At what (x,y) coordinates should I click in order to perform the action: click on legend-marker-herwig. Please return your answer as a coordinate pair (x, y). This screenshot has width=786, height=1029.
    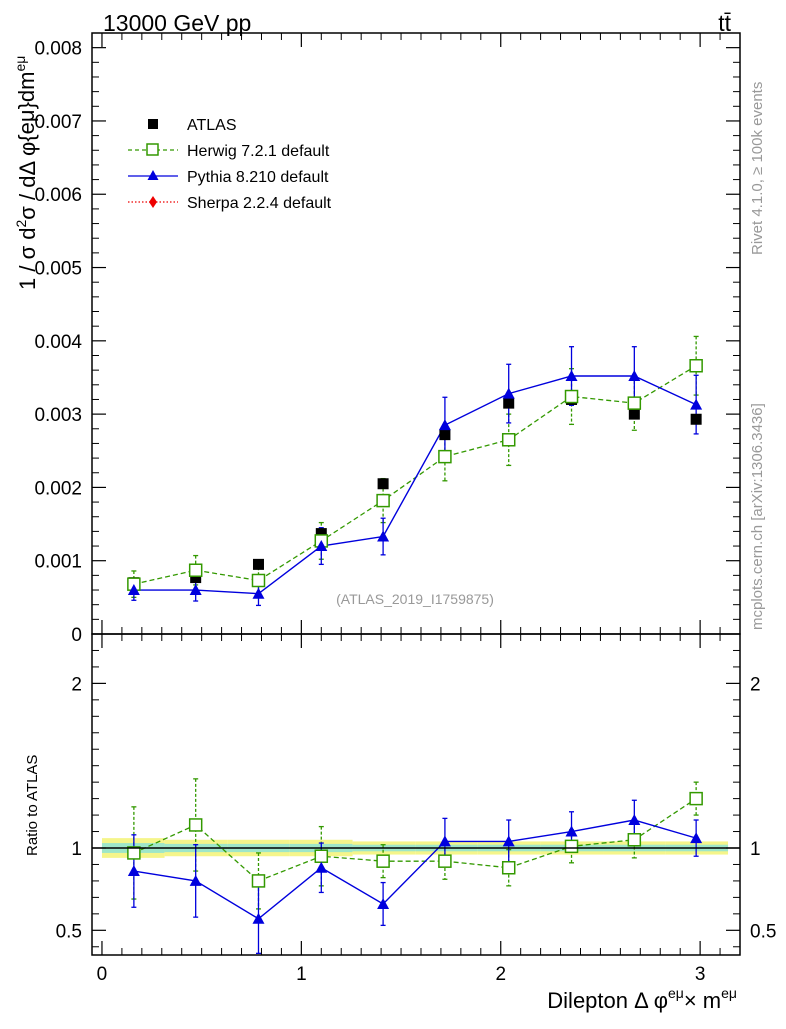
    Looking at the image, I should click on (152, 149).